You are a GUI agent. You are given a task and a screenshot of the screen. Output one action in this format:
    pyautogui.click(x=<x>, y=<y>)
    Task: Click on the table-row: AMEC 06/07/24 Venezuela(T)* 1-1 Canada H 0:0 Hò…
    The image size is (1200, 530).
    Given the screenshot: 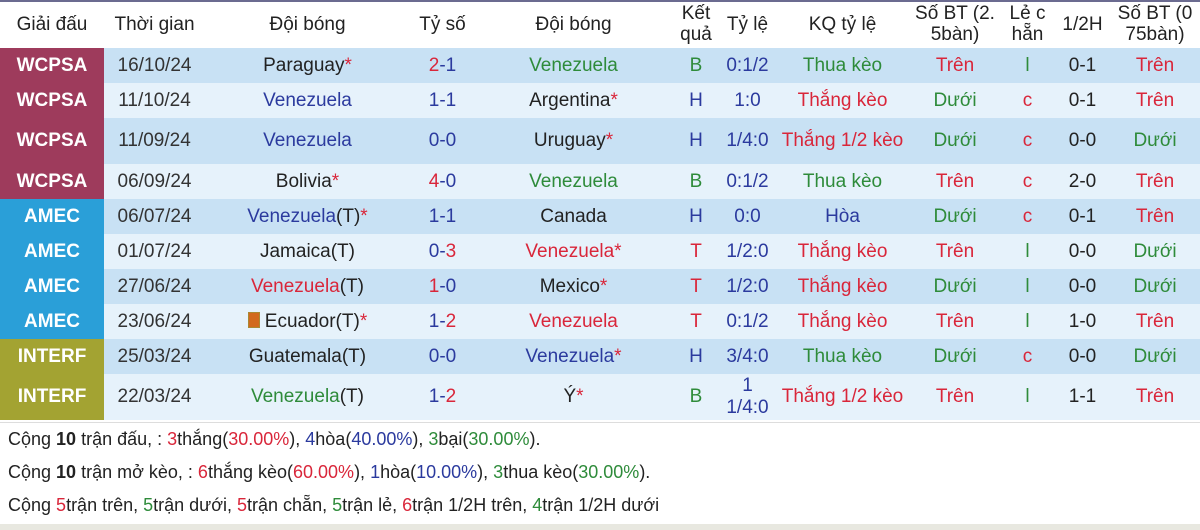 What is the action you would take?
    pyautogui.click(x=600, y=216)
    